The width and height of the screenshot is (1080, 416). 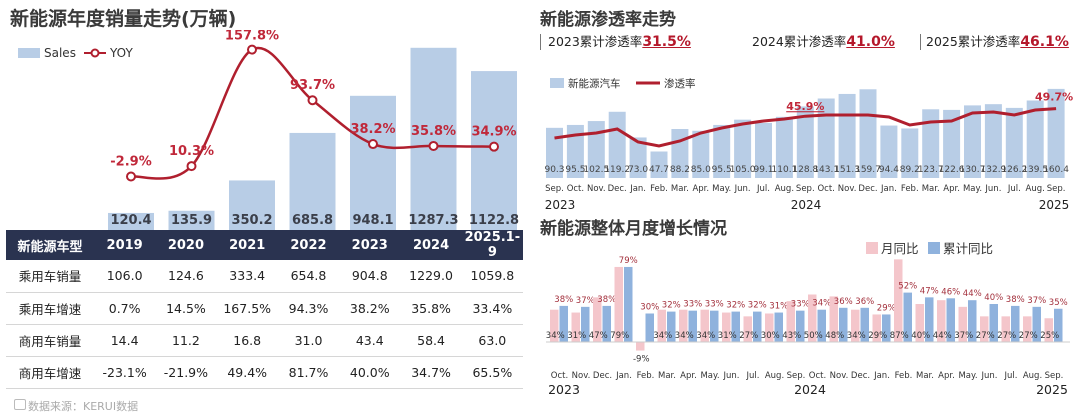 I want to click on sales-bar-label: 350.2, so click(x=251, y=220).